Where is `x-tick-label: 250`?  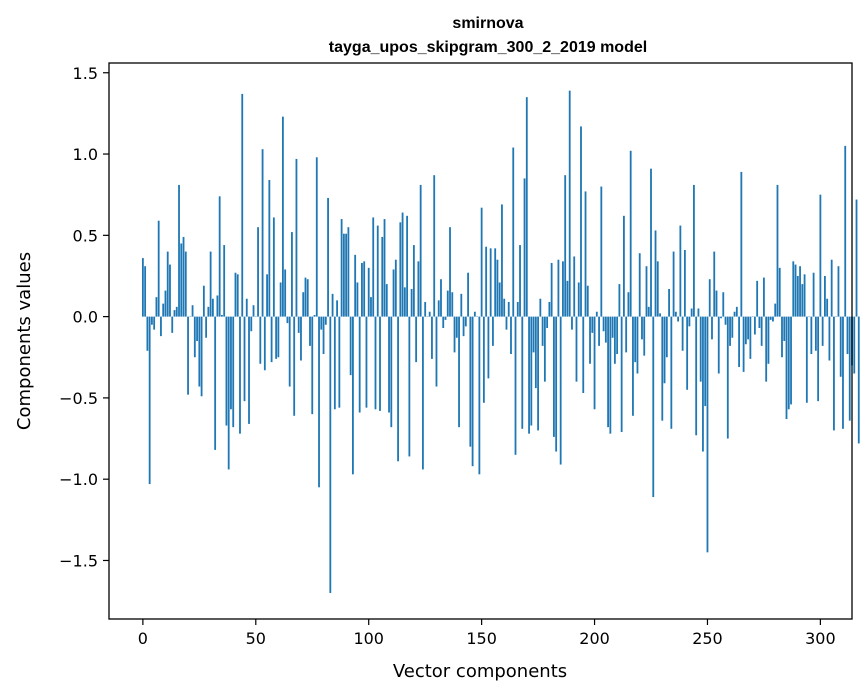
x-tick-label: 250 is located at coordinates (707, 638).